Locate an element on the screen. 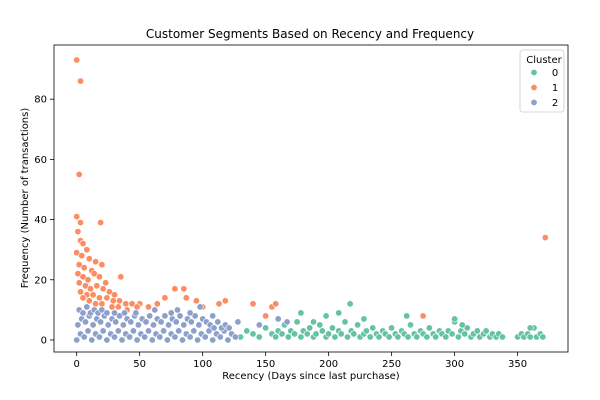  x-tick-label: 50 is located at coordinates (139, 364).